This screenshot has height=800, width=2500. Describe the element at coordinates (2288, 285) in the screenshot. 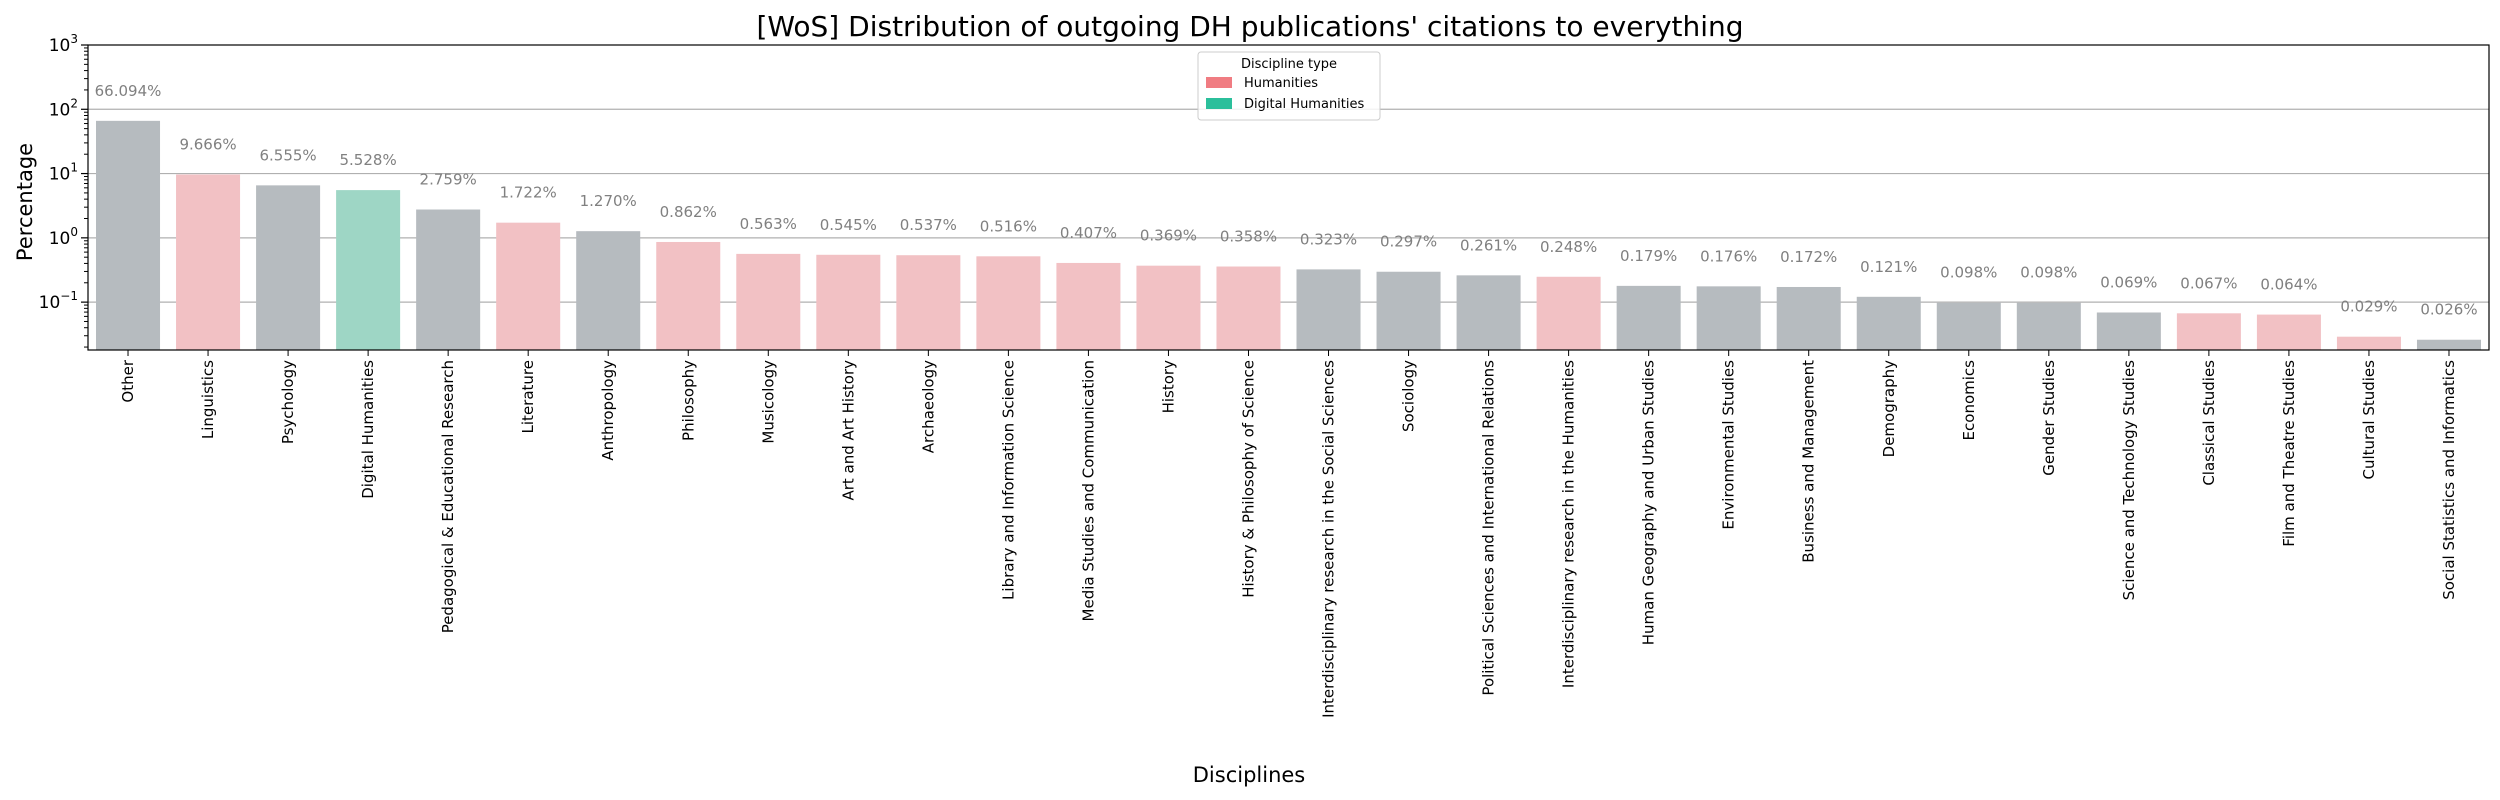

I see `data-label-film-and-theatre-studies: 0.064%` at that location.